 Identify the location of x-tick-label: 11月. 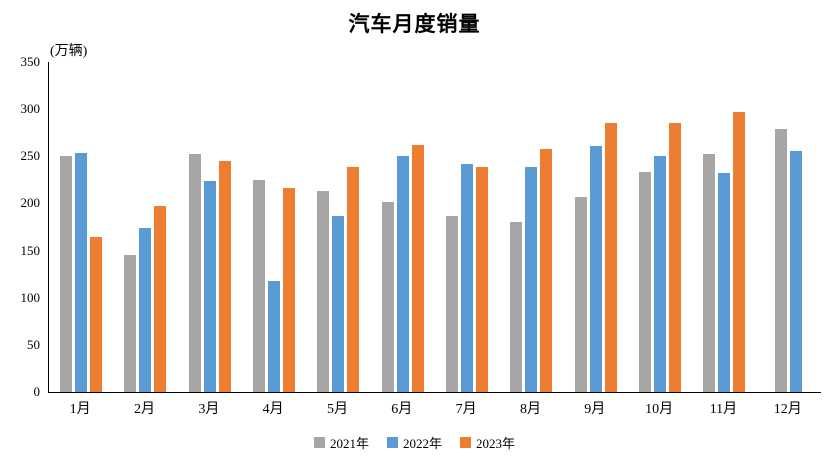
(723, 409).